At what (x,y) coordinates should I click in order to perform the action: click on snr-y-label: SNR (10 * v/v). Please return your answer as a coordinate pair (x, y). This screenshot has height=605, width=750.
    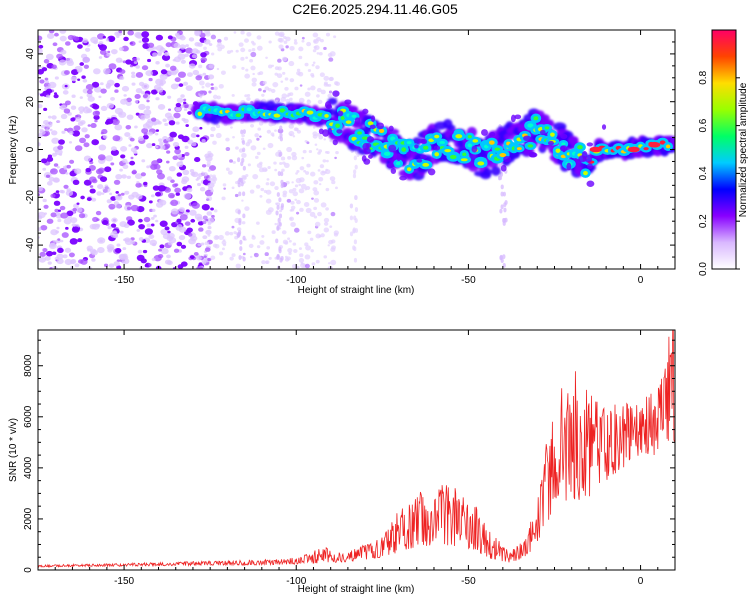
    Looking at the image, I should click on (13, 450).